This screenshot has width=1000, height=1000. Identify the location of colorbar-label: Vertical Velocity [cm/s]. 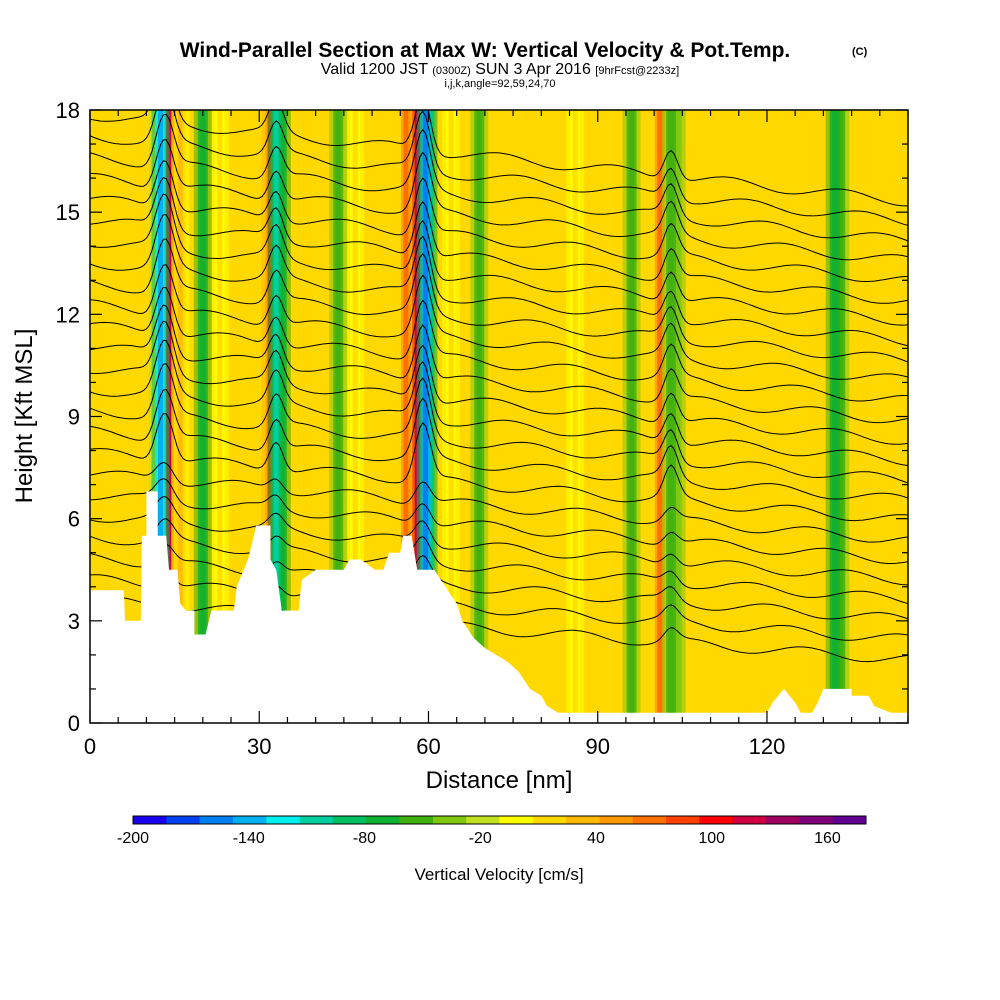
(498, 874).